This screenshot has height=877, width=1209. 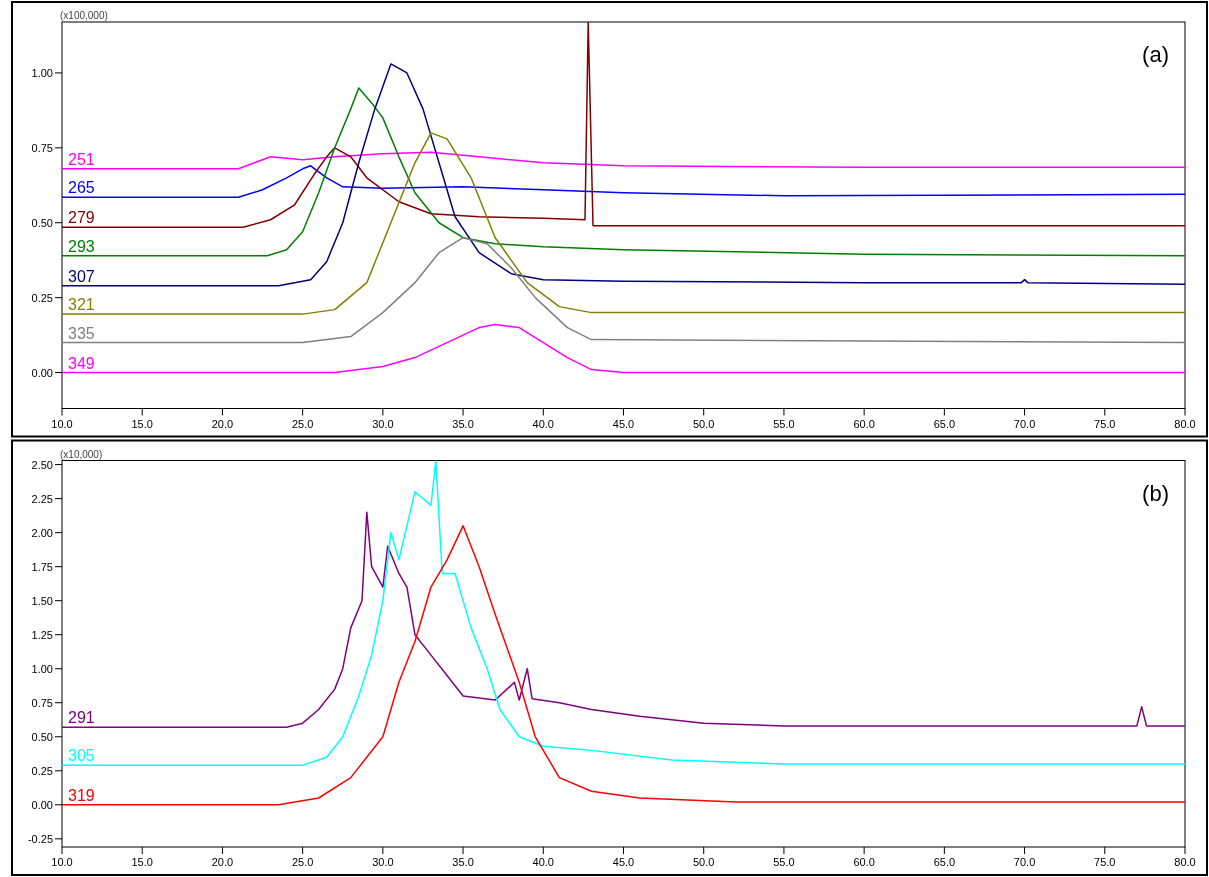 What do you see at coordinates (42, 566) in the screenshot?
I see `y-tick-label: 1.75` at bounding box center [42, 566].